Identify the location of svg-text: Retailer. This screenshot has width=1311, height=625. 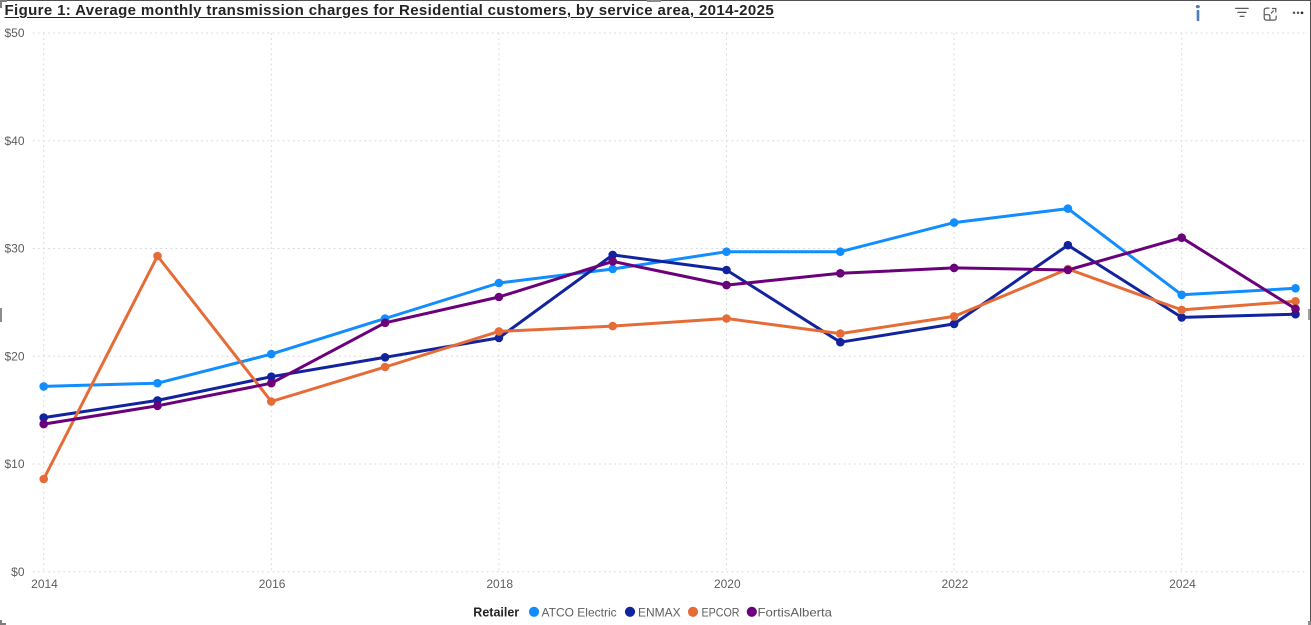
(496, 612).